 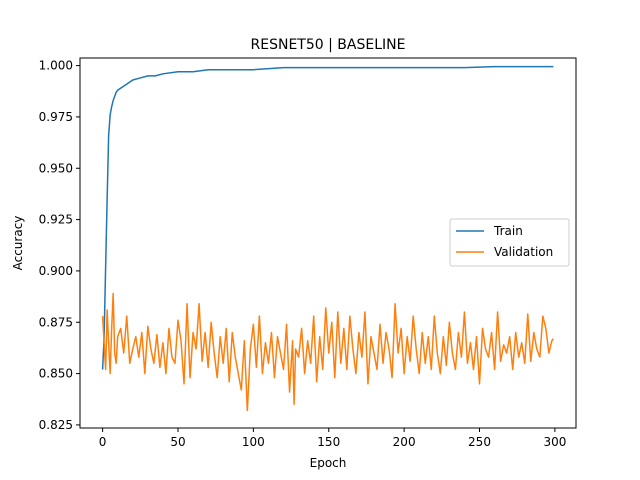 What do you see at coordinates (404, 442) in the screenshot?
I see `x-tick-label: 200` at bounding box center [404, 442].